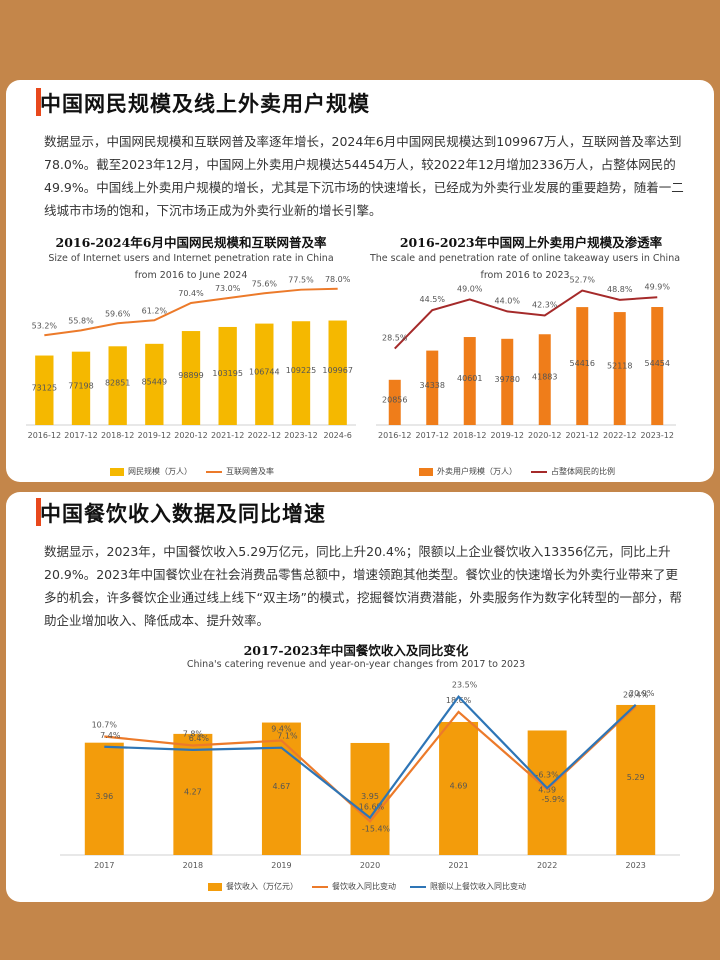 The height and width of the screenshot is (960, 720). What do you see at coordinates (620, 289) in the screenshot?
I see `line-value-label: 48.8%` at bounding box center [620, 289].